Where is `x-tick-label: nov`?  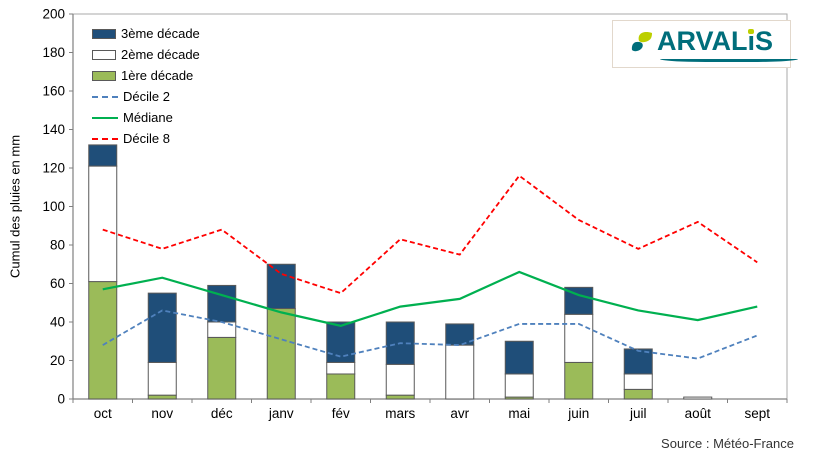
x-tick-label: nov is located at coordinates (162, 413).